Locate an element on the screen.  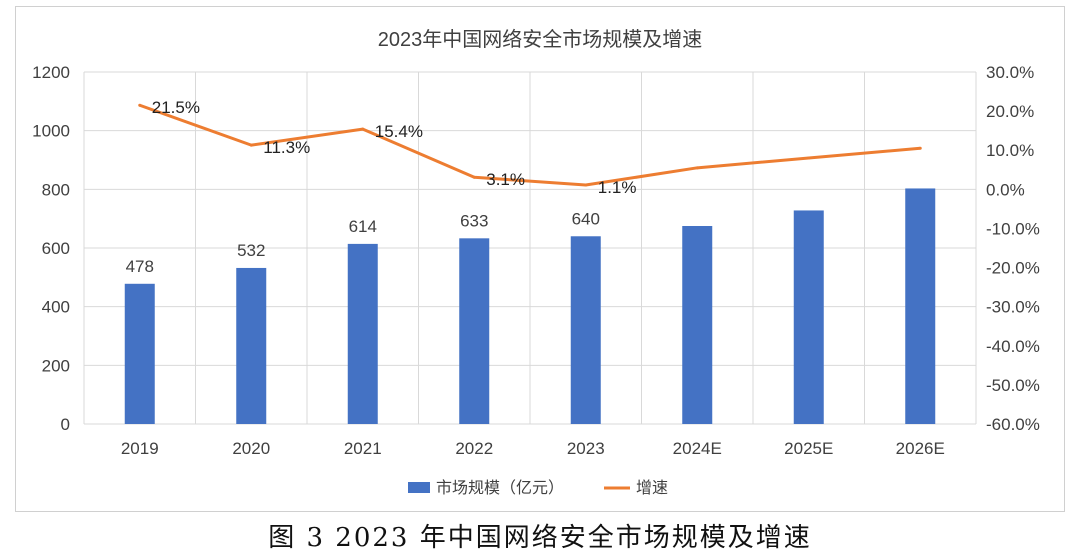
line-data-label: 1.1% is located at coordinates (617, 187).